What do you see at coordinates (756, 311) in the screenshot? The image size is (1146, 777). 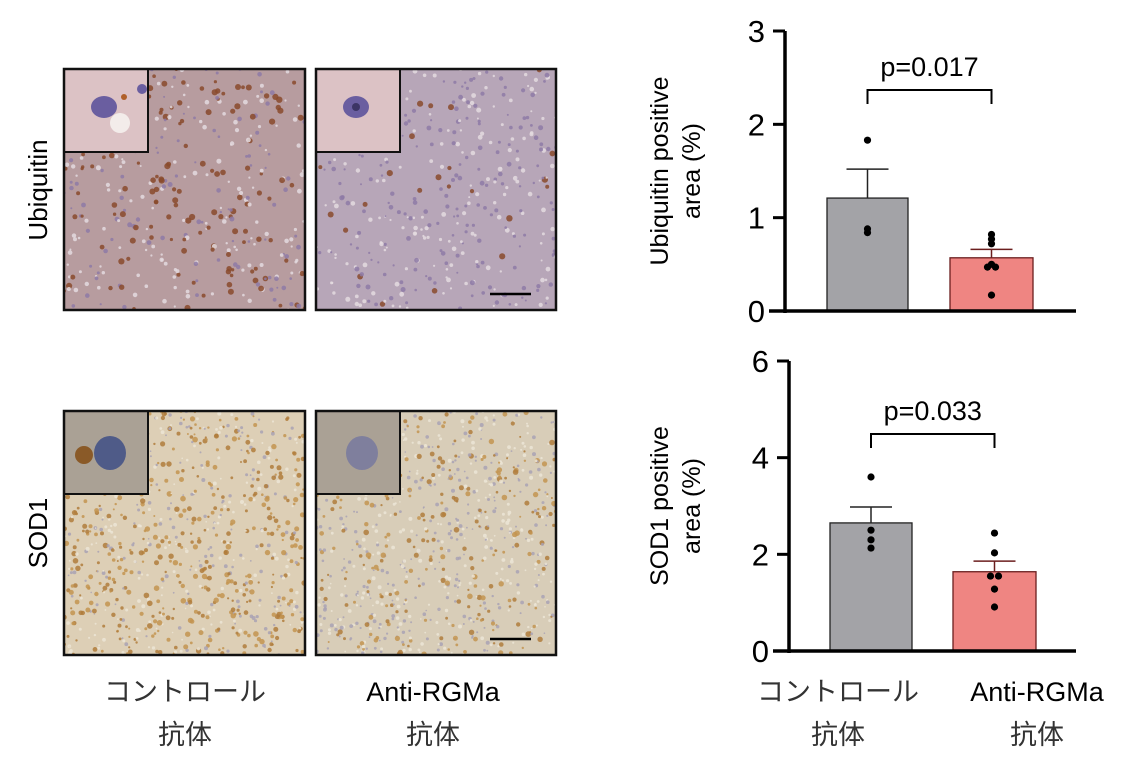 I see `y-tick-label: 0` at bounding box center [756, 311].